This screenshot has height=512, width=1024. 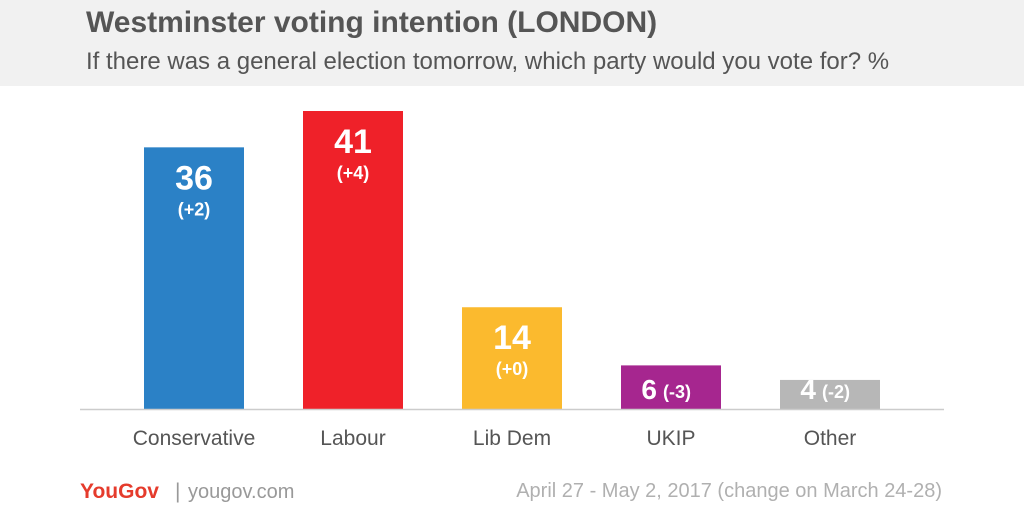 I want to click on bar-ukip, so click(x=671, y=387).